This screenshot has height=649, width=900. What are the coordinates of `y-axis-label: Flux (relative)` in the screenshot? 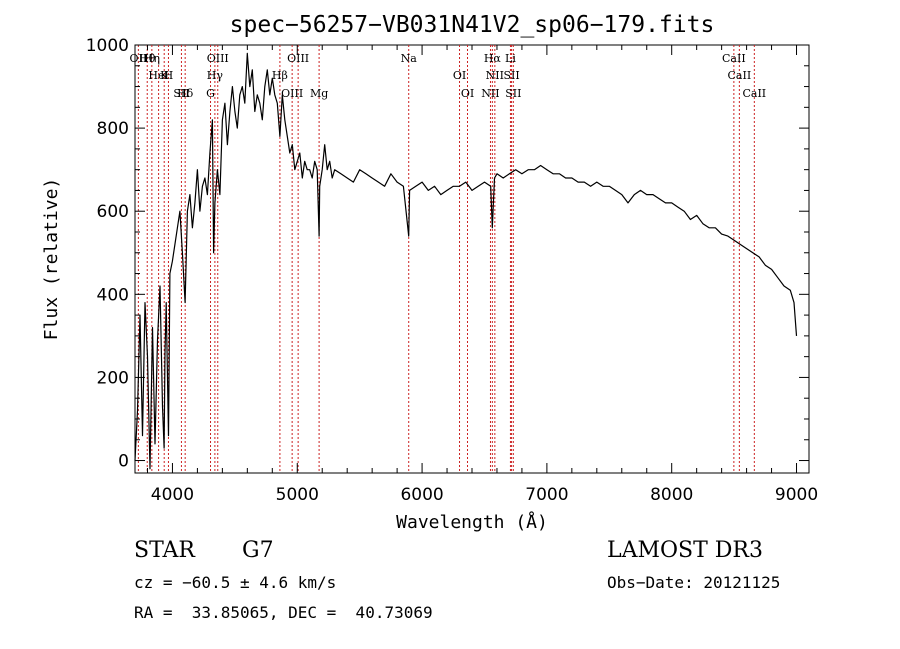 It's located at (51, 259).